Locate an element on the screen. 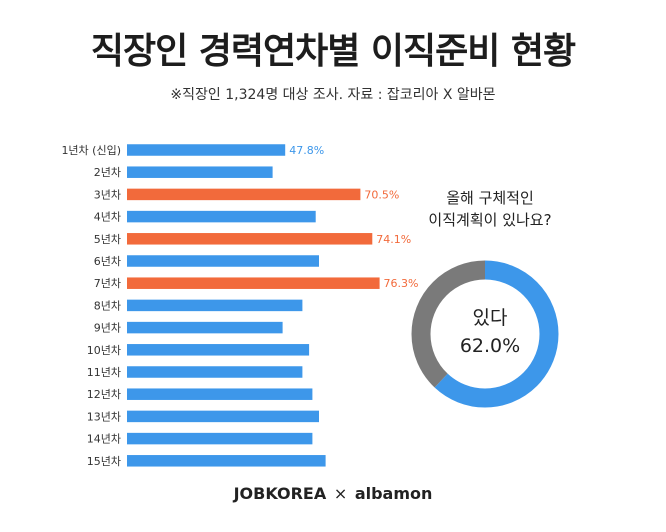 This screenshot has width=666, height=532. category-label: 13년차 is located at coordinates (104, 416).